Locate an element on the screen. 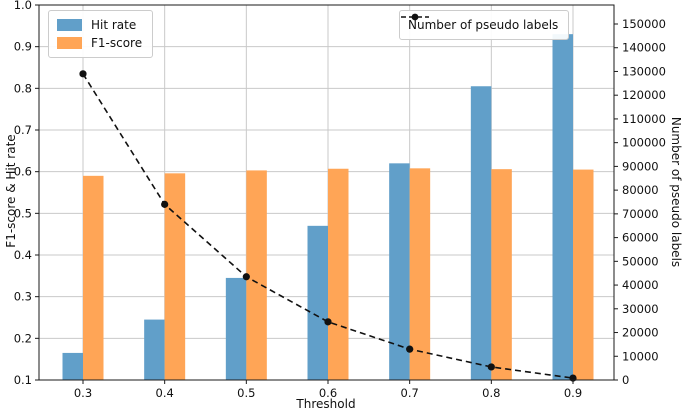 This screenshot has height=416, width=685. legend-item: Number of pseudo labels is located at coordinates (480, 23).